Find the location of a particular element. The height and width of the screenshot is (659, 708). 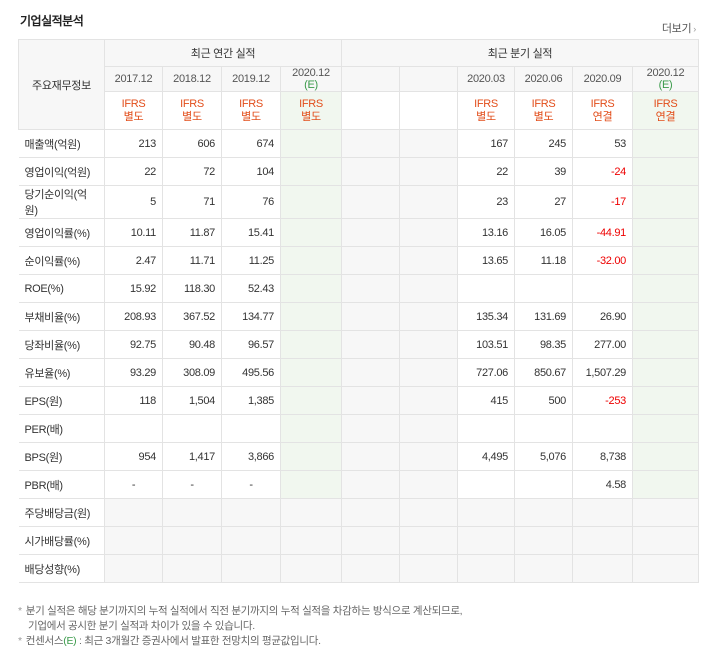

period-label: 2020.12 is located at coordinates (665, 73).